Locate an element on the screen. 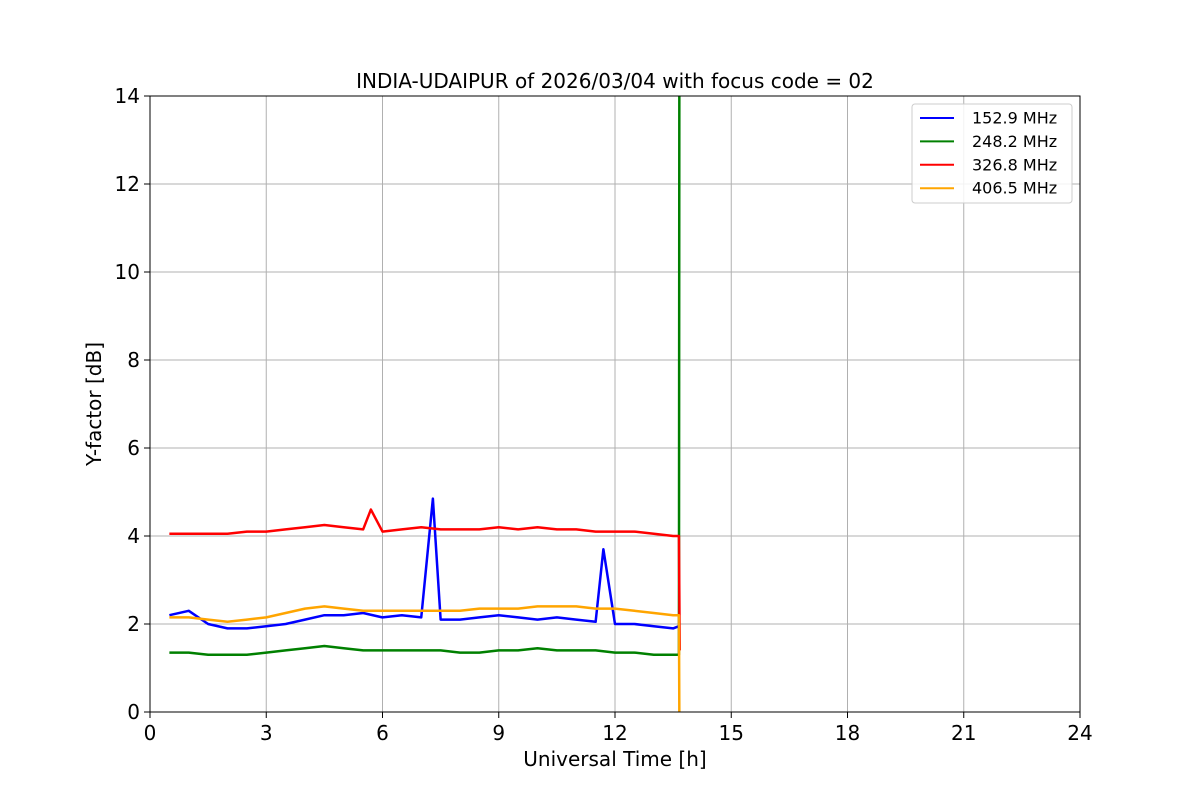 The image size is (1200, 800). y-tick-label: 6 is located at coordinates (133, 448).